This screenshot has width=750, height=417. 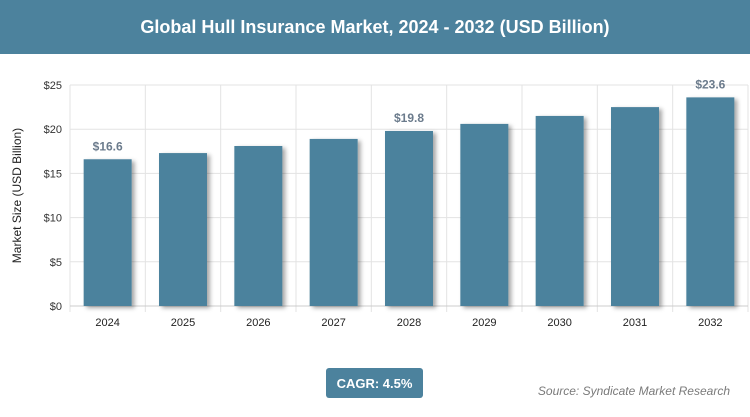 What do you see at coordinates (53, 174) in the screenshot?
I see `y-tick-label: $15` at bounding box center [53, 174].